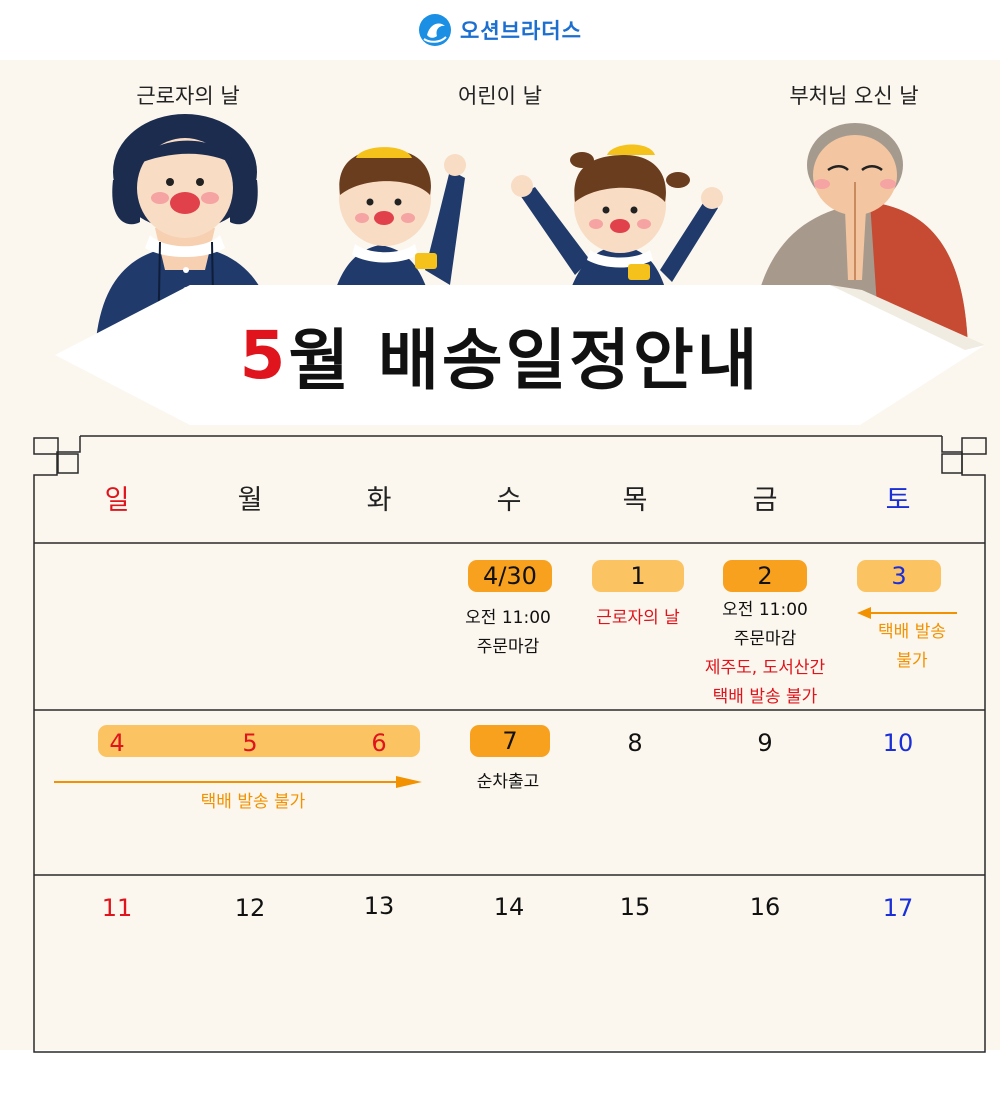 This screenshot has width=1000, height=1100. I want to click on date-15: 15, so click(635, 907).